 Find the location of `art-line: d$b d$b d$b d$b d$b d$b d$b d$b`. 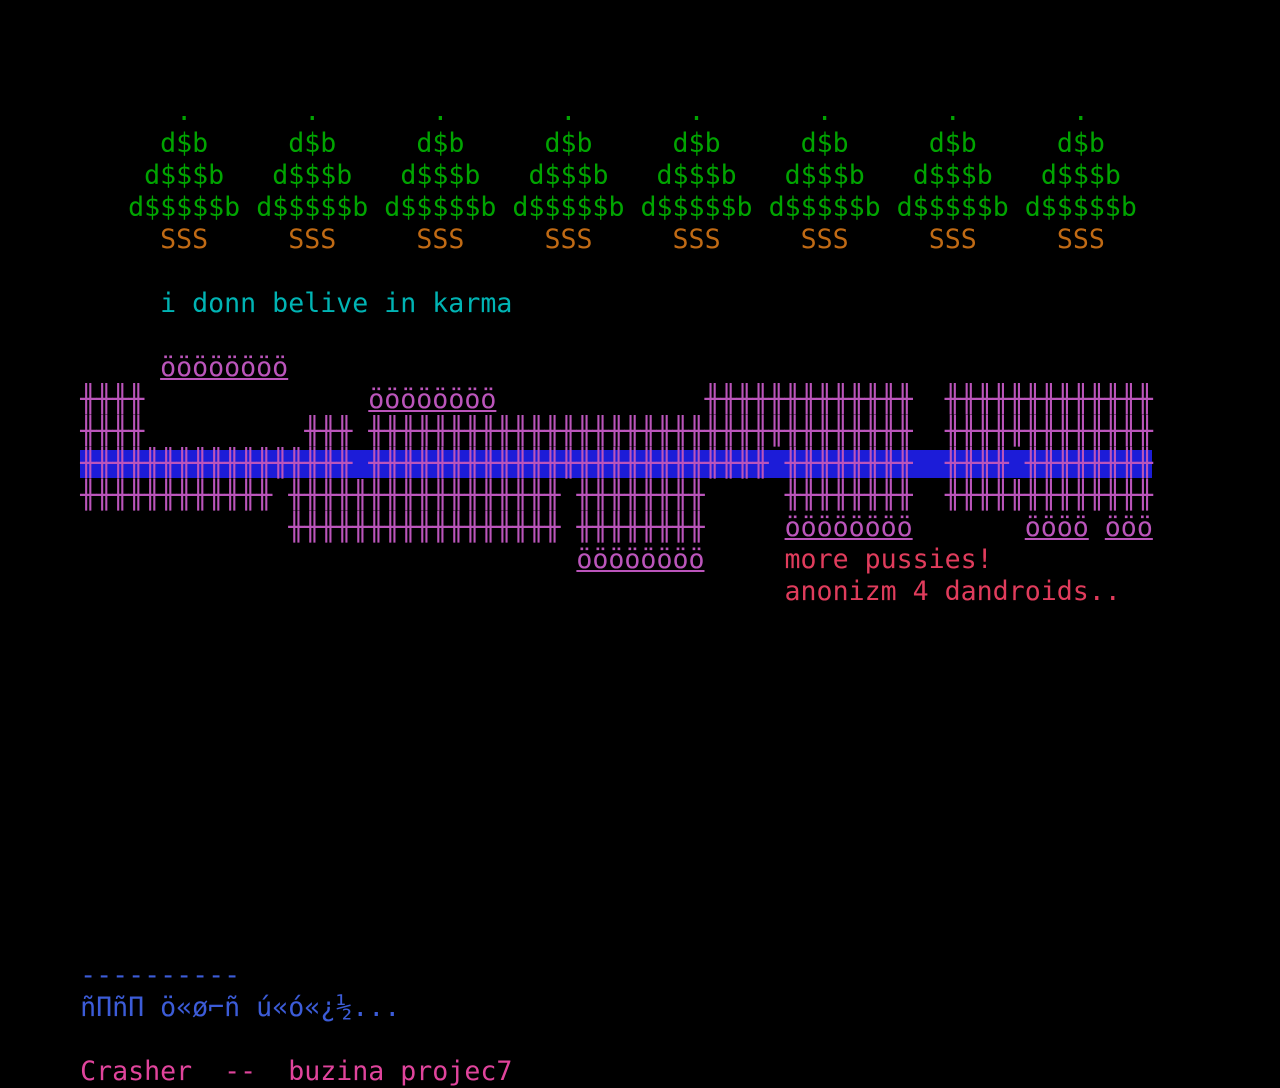

art-line: d$b d$b d$b d$b d$b d$b d$b d$b is located at coordinates (552, 144).